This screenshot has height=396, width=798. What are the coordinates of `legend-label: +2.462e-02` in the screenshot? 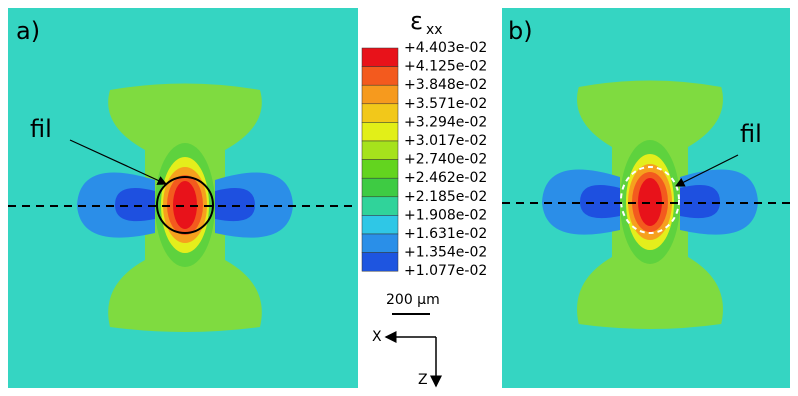 It's located at (445, 178).